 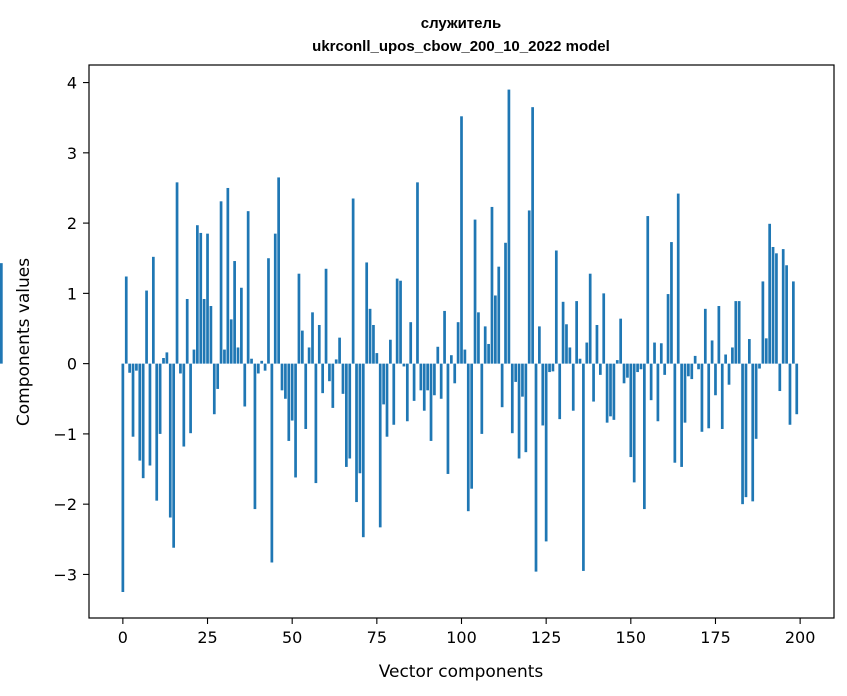 I want to click on x-tick-label: 0, so click(x=123, y=637).